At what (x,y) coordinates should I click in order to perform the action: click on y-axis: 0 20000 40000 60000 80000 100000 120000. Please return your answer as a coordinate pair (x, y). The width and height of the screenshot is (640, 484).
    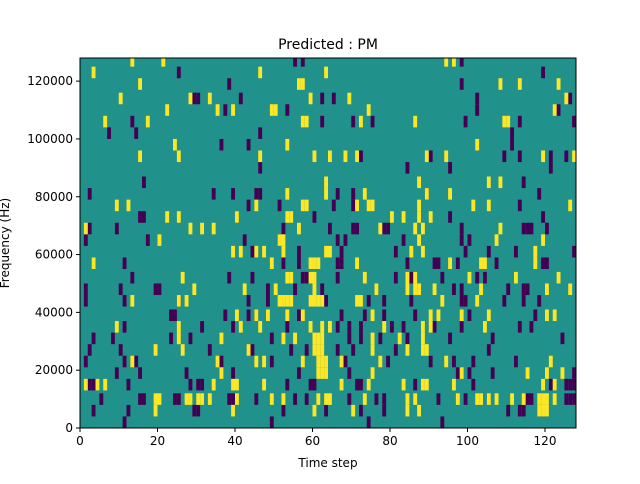
    Looking at the image, I should click on (53, 254).